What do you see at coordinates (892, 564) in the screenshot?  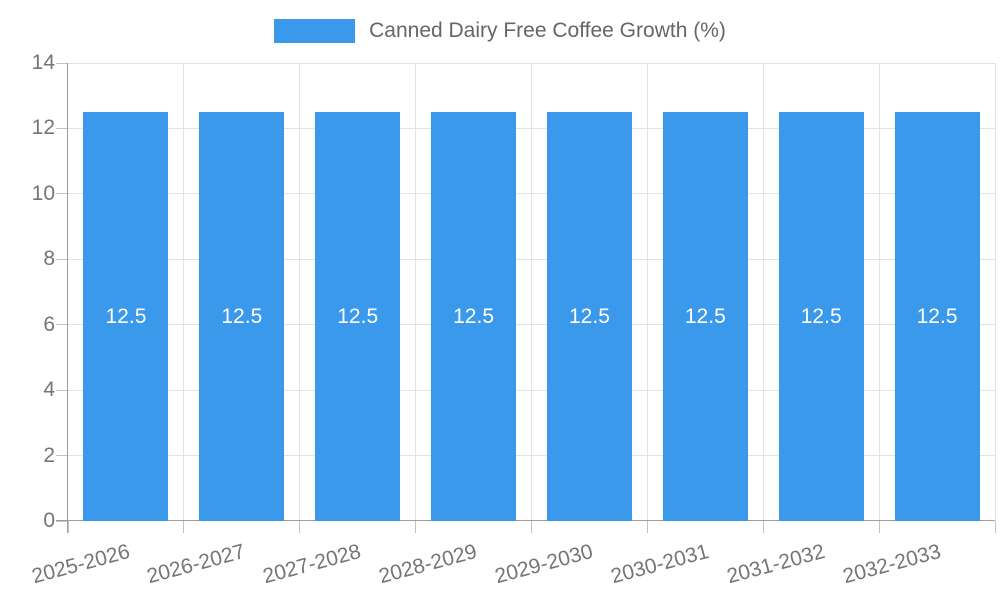 I see `x-tick-label: 2032-2033` at bounding box center [892, 564].